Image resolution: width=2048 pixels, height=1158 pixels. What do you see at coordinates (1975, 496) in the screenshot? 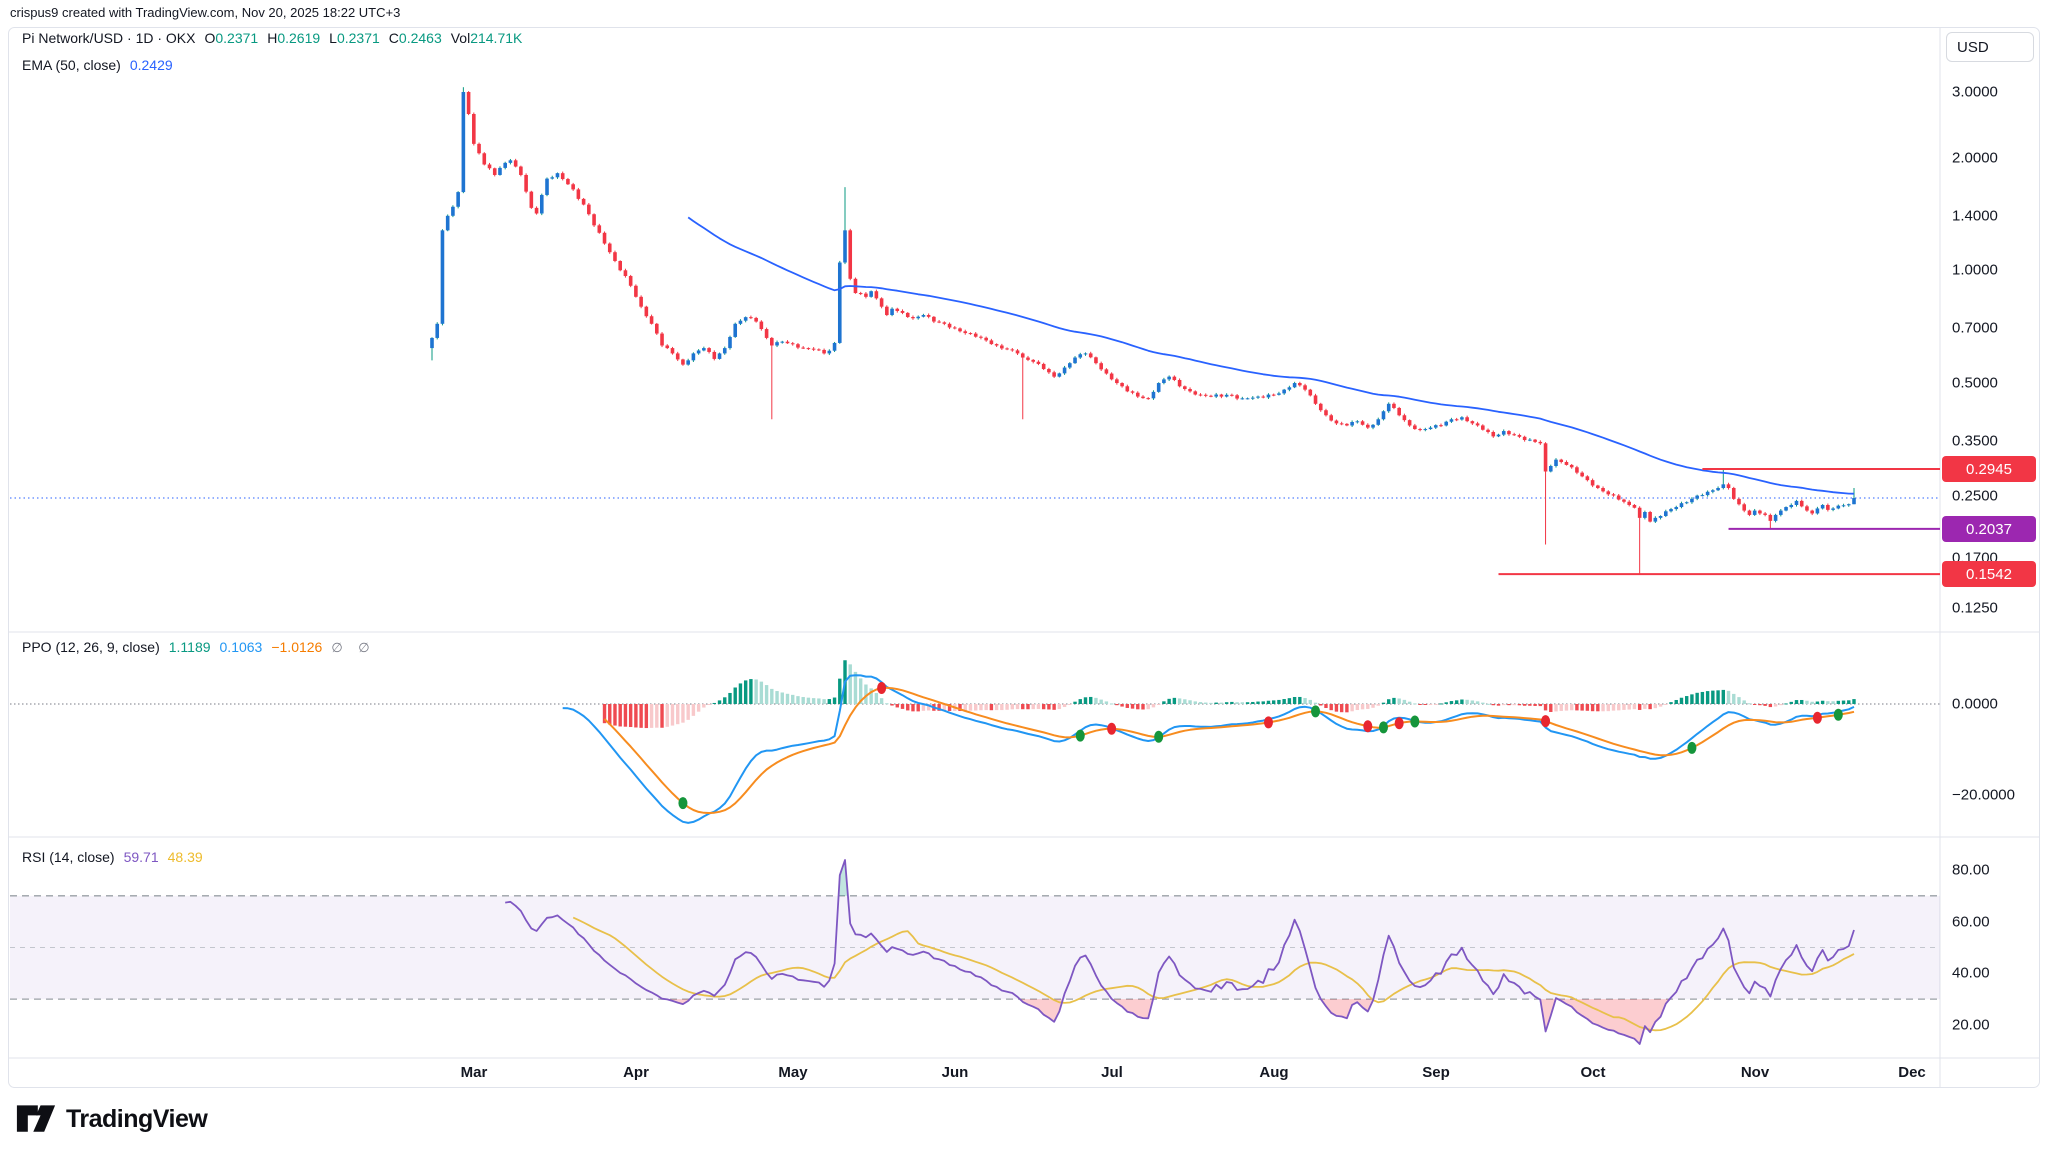
I see `price-axis-tick: 0.2500` at bounding box center [1975, 496].